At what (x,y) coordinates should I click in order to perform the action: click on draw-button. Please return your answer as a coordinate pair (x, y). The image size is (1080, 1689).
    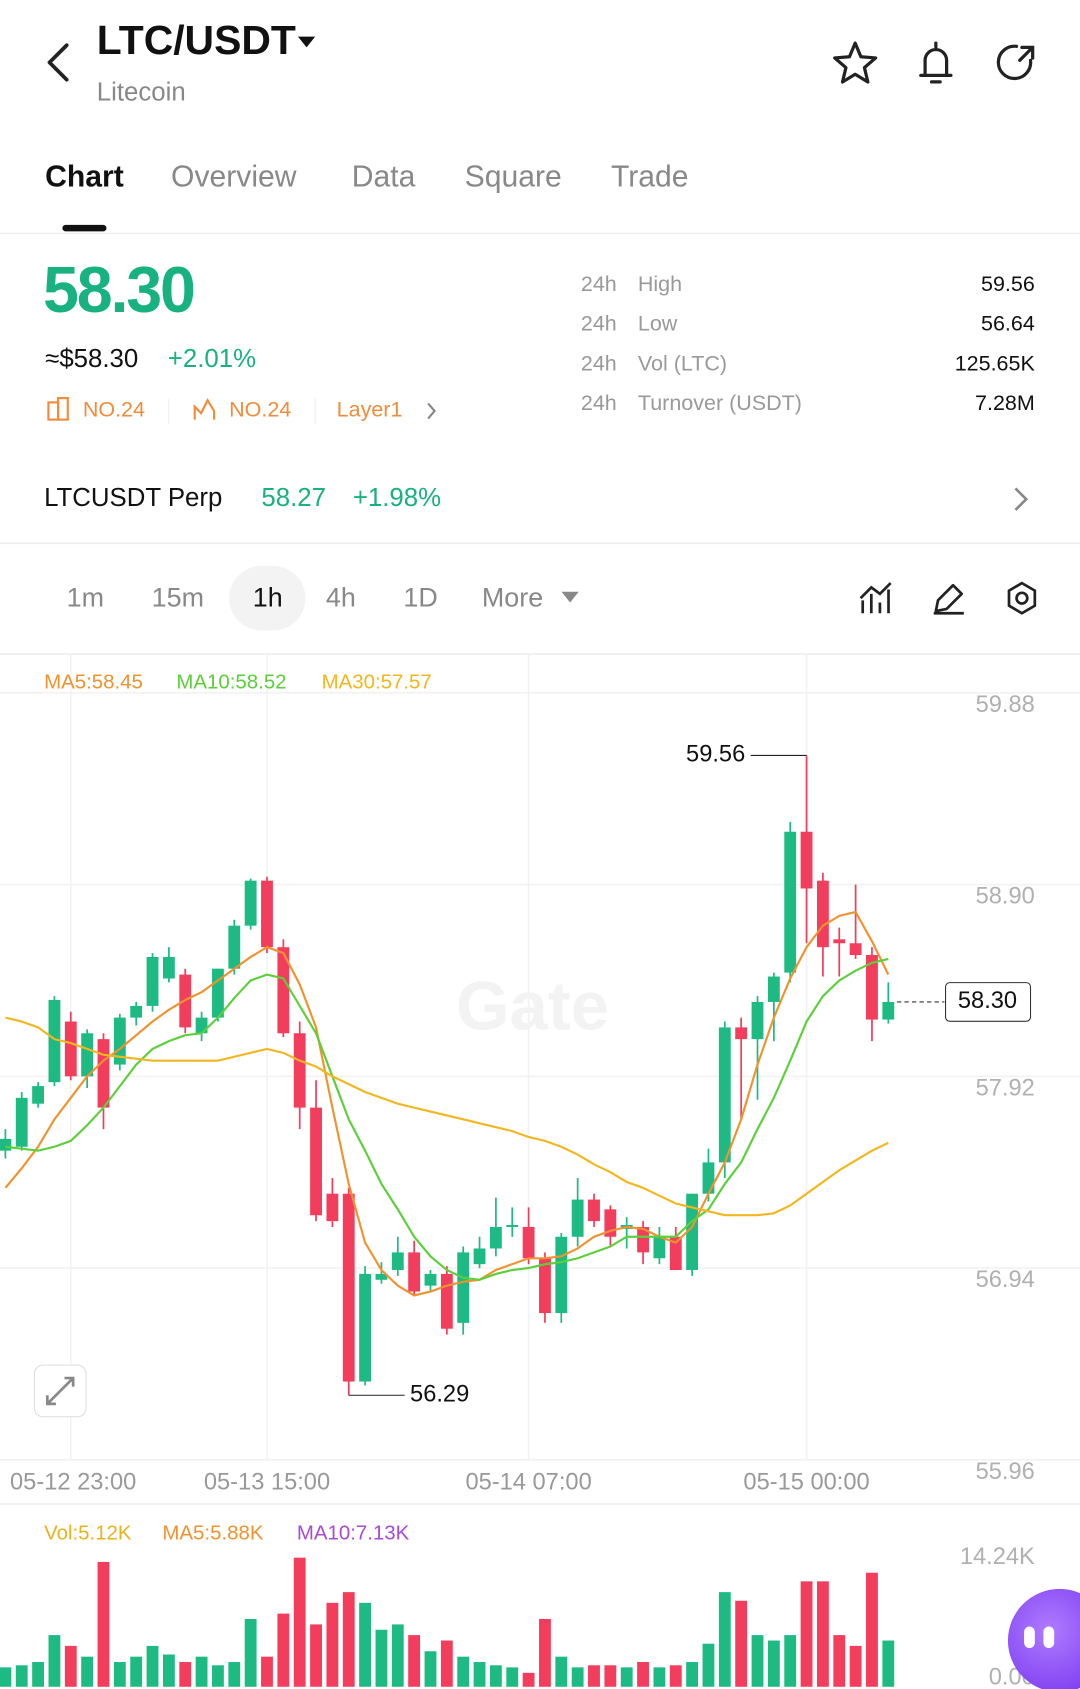
    Looking at the image, I should click on (948, 599).